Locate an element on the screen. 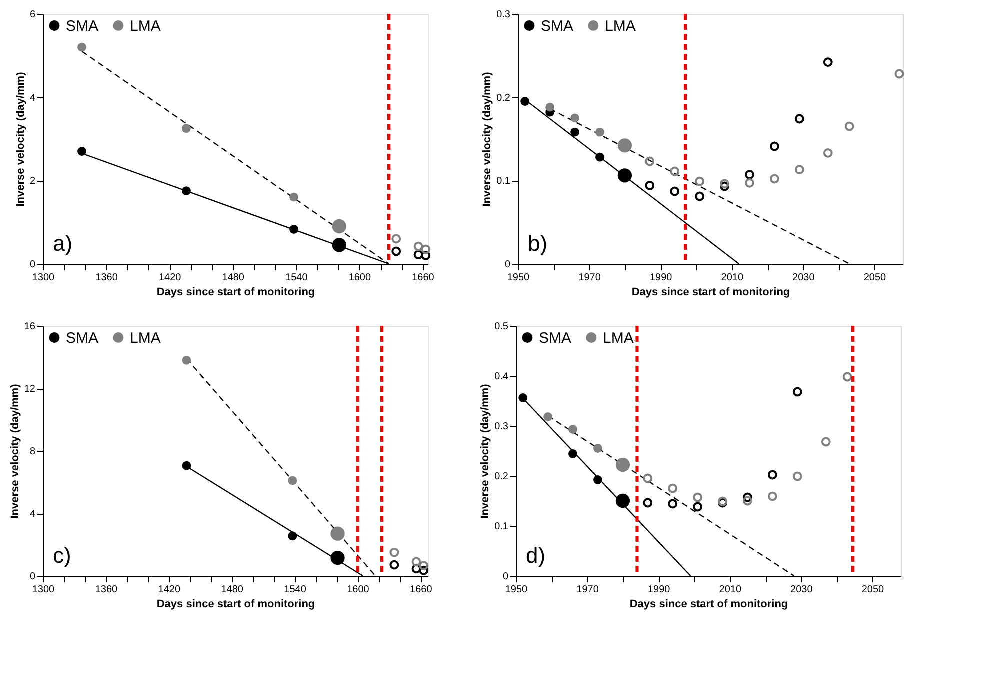  annotation: b) is located at coordinates (538, 243).